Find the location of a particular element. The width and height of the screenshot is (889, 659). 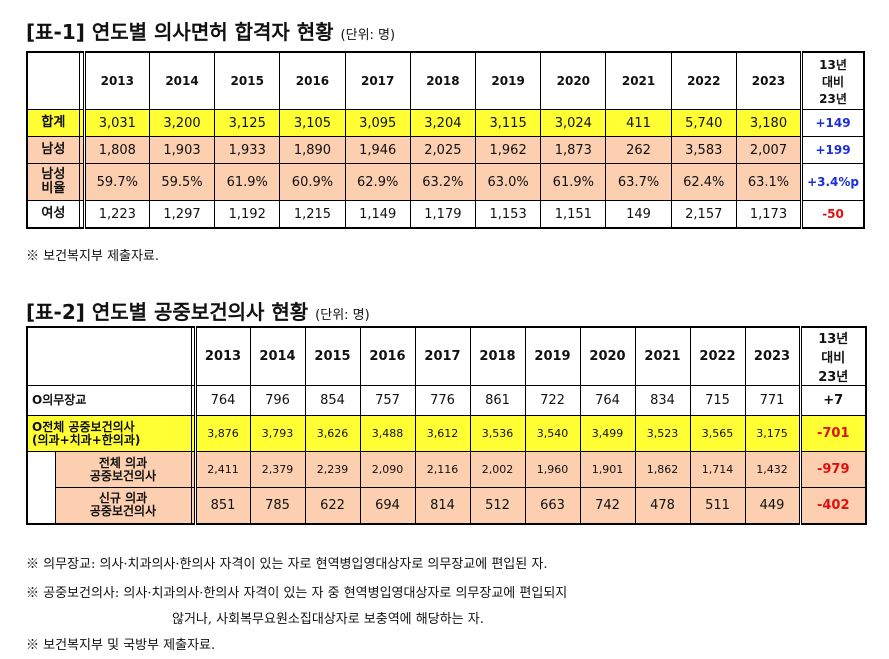

table2-year-header: 2019 is located at coordinates (552, 356).